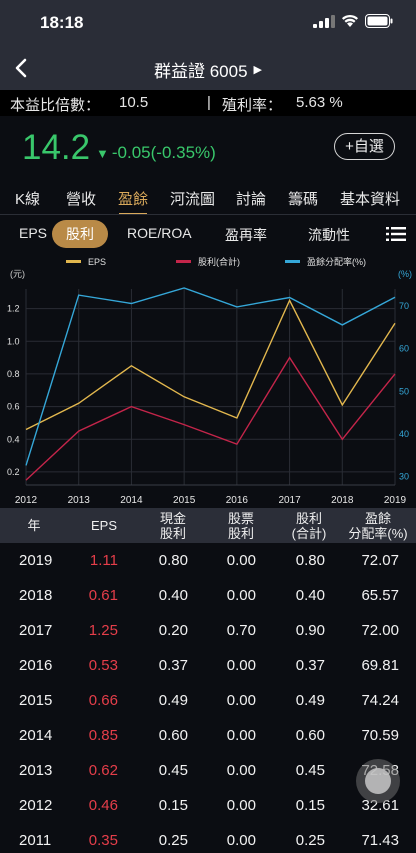 The image size is (416, 853). What do you see at coordinates (208, 234) in the screenshot?
I see `sub-tabs: EPS 股利 ROE/ROA 盈再率 流動性` at bounding box center [208, 234].